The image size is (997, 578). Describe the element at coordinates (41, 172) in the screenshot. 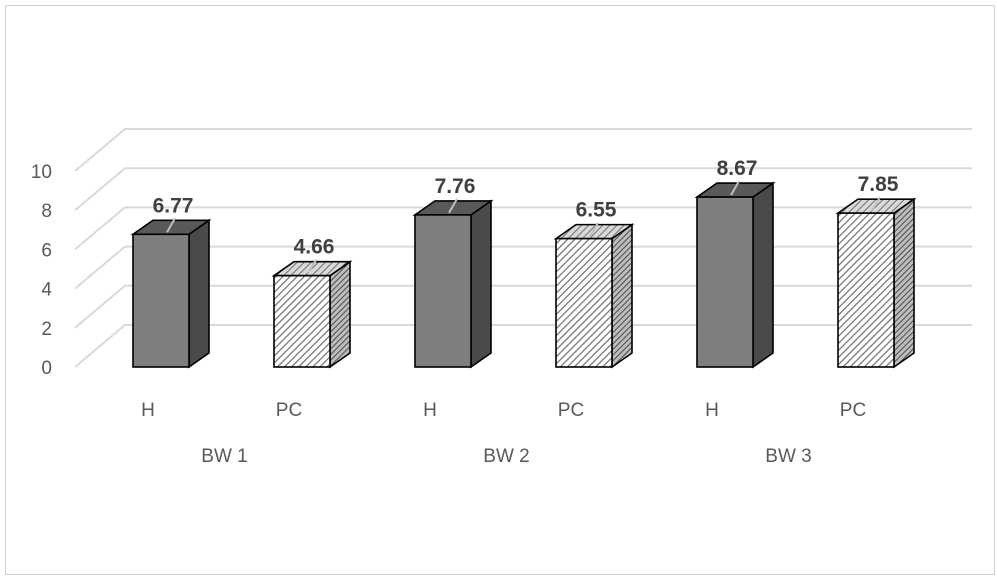

I see `y-tick-label: 10` at that location.